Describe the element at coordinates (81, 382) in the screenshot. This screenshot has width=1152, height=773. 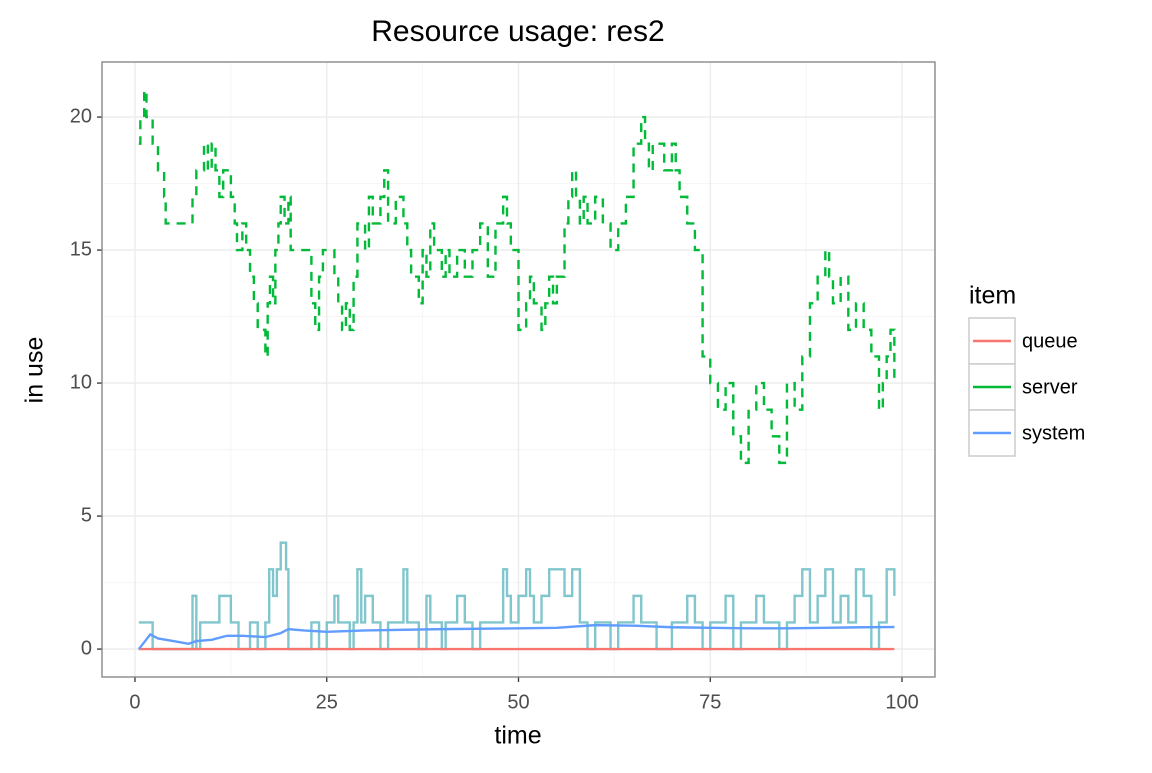
I see `y-tick-label: 10` at that location.